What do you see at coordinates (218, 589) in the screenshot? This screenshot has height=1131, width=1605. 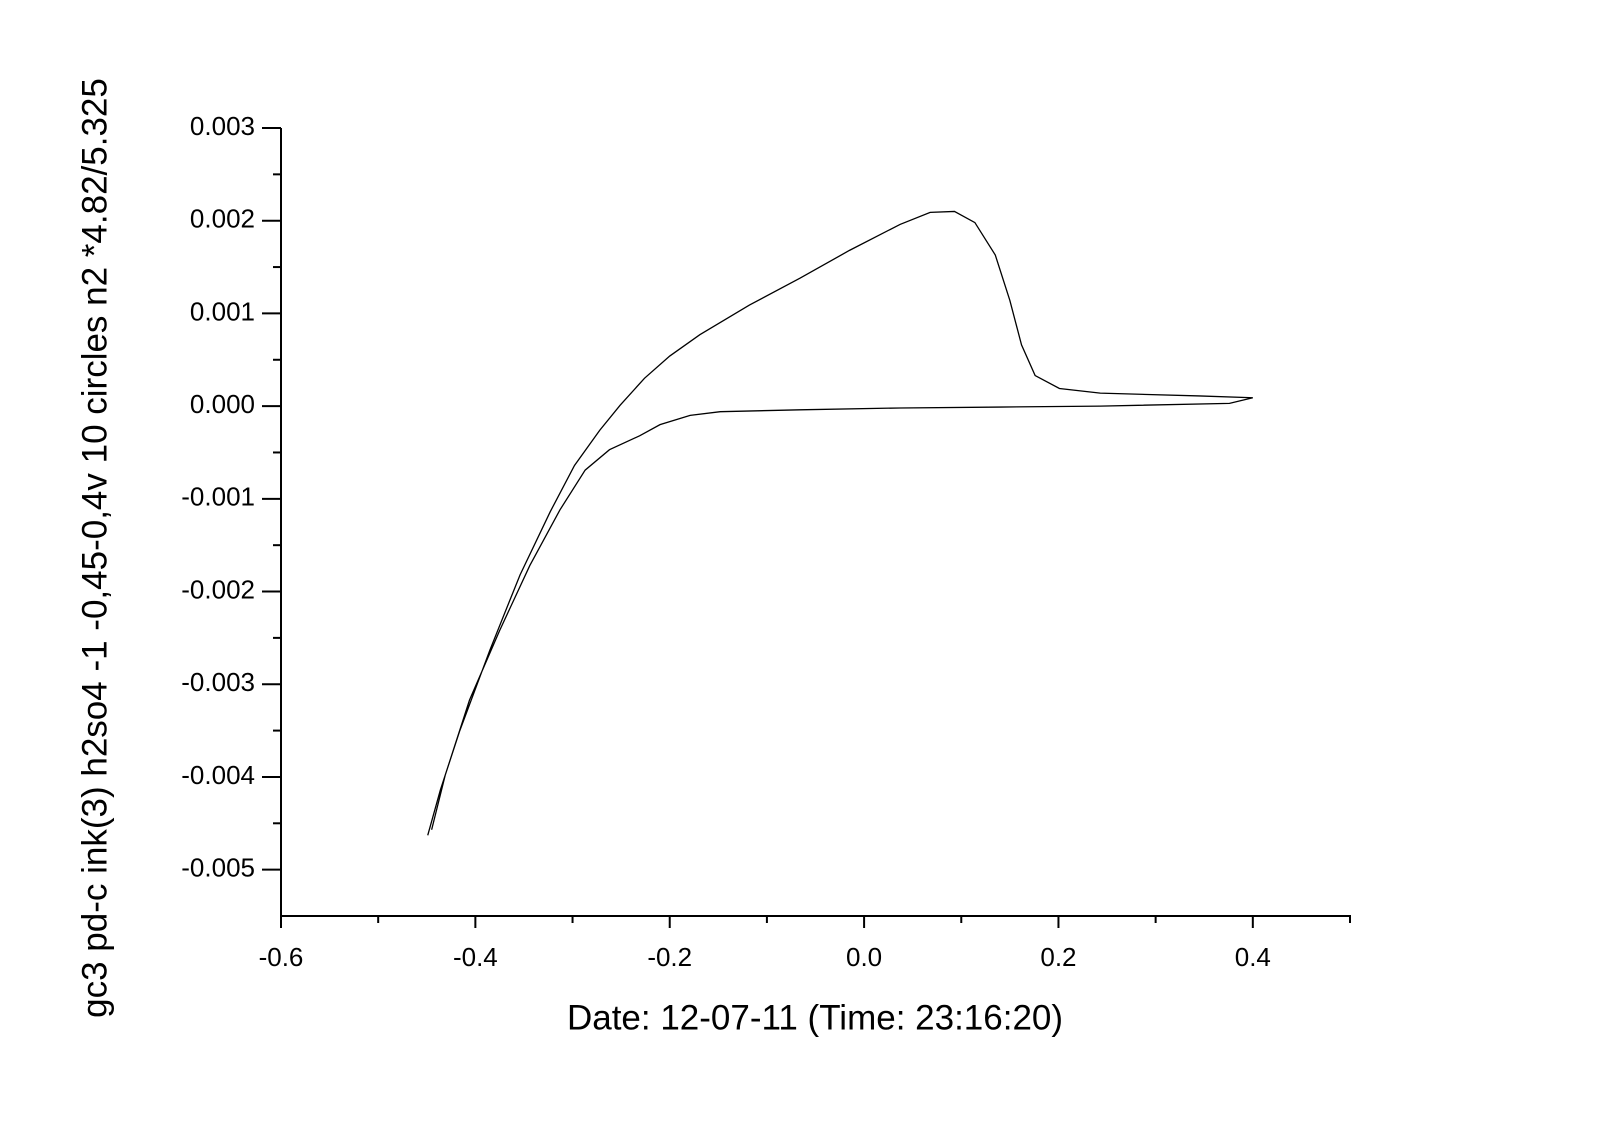 I see `y-tick-label: -0.002` at bounding box center [218, 589].